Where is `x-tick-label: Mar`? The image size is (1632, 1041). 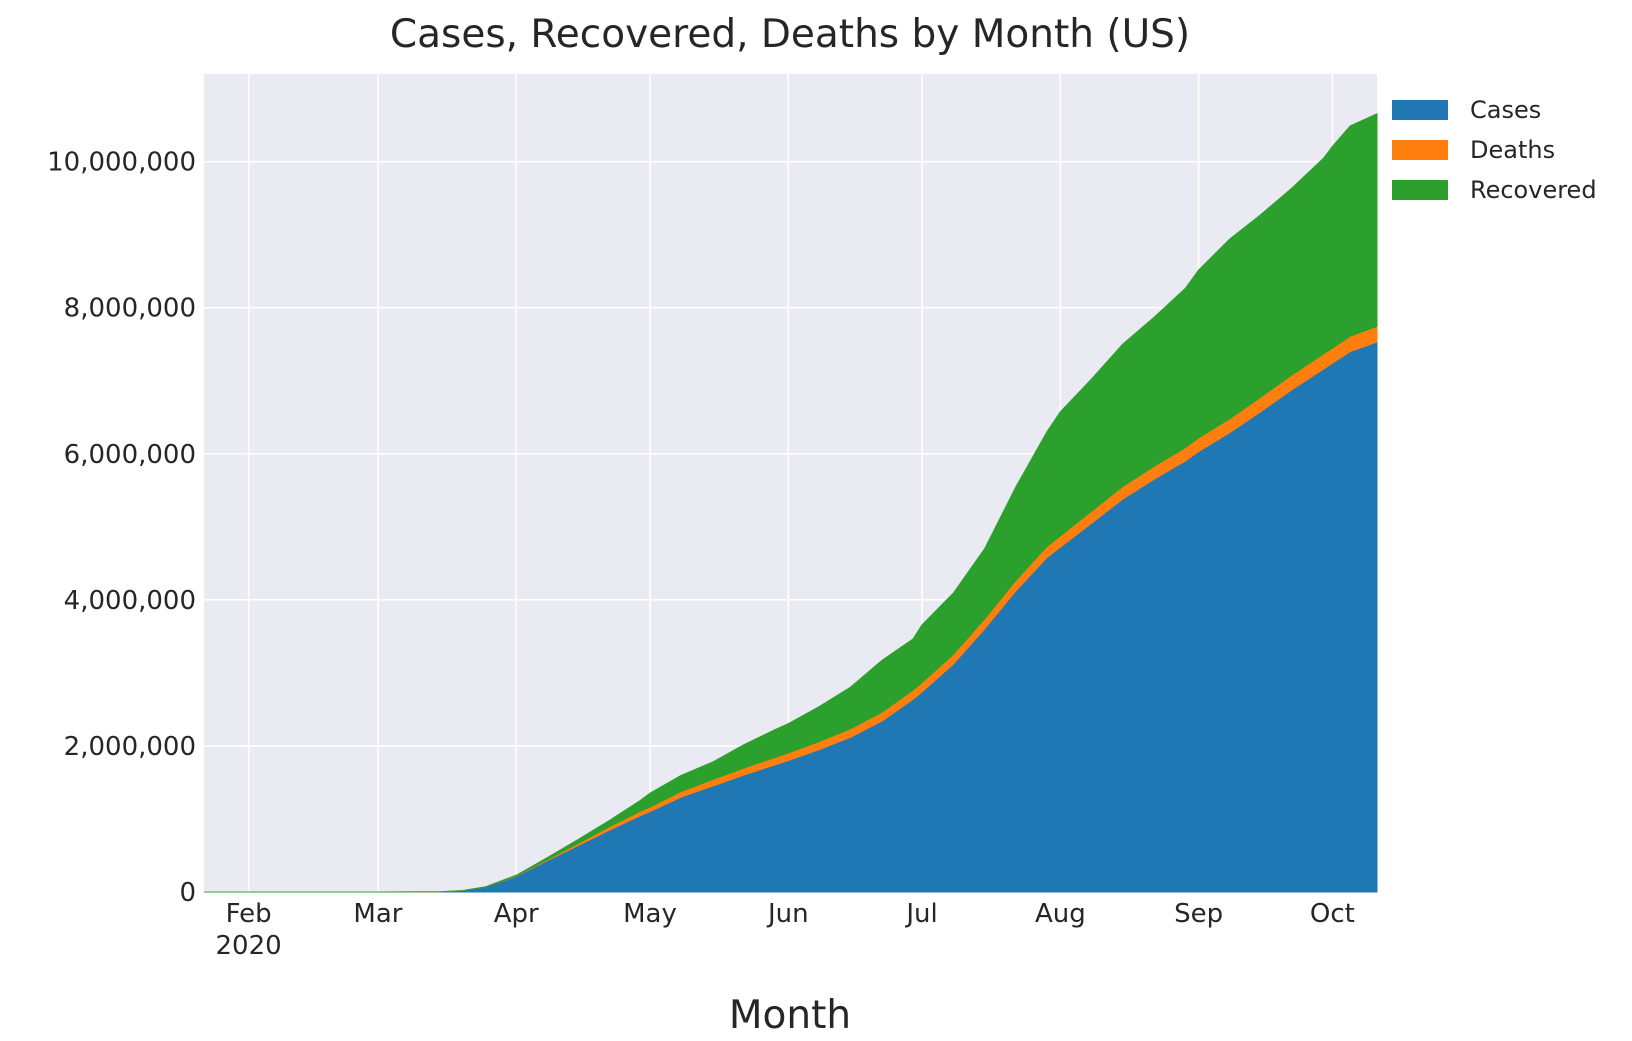 x-tick-label: Mar is located at coordinates (377, 914).